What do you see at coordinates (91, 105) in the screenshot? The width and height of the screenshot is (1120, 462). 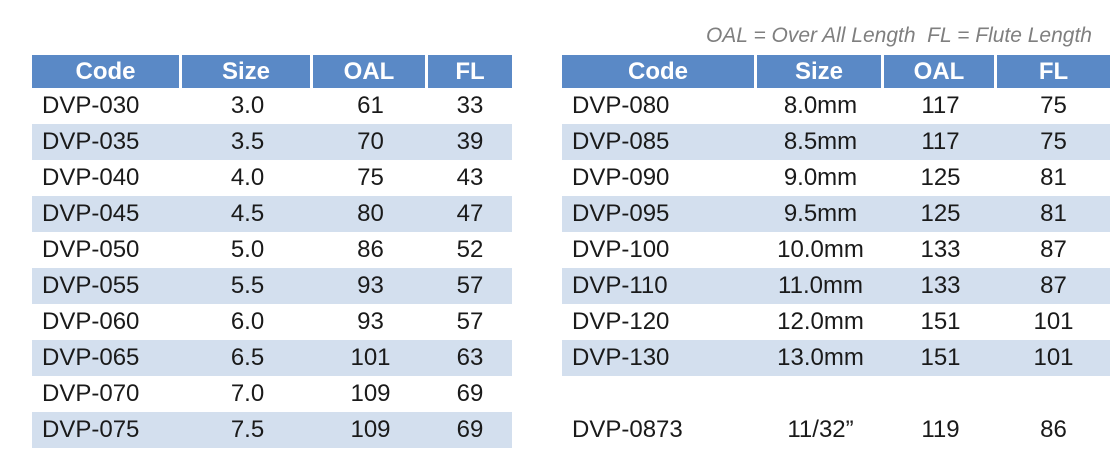 I see `code-cell: DVP-030` at bounding box center [91, 105].